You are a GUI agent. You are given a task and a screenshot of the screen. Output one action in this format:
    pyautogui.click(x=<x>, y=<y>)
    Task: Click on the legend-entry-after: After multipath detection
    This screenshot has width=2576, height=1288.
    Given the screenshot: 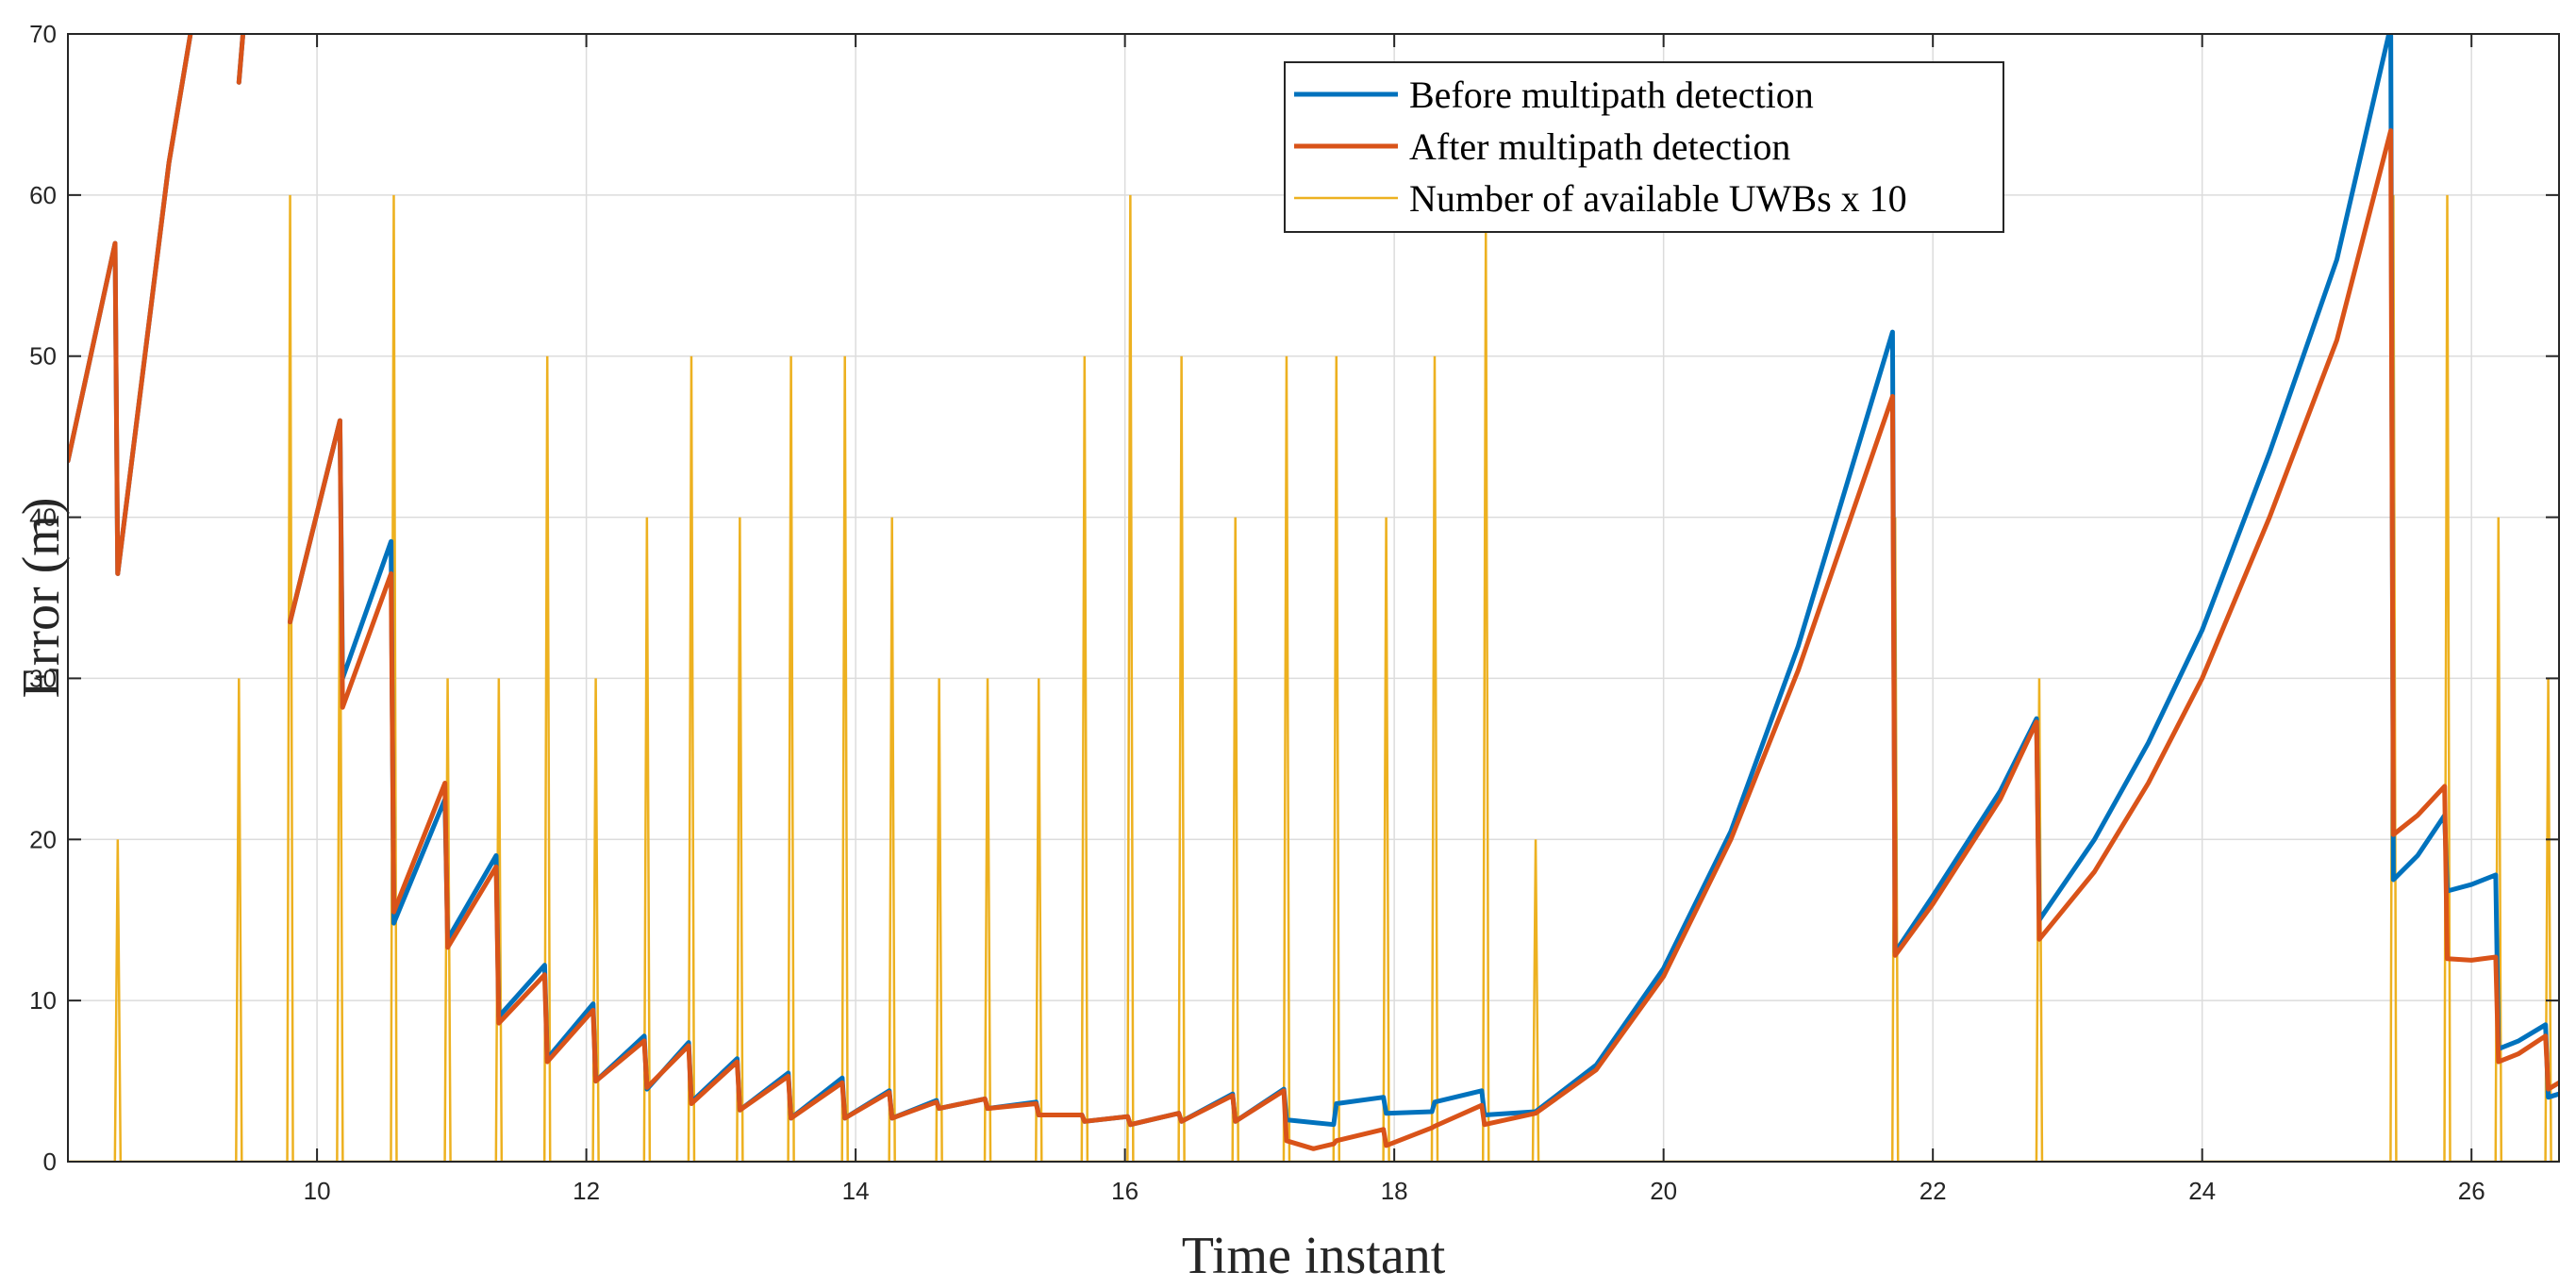 What is the action you would take?
    pyautogui.click(x=1600, y=146)
    